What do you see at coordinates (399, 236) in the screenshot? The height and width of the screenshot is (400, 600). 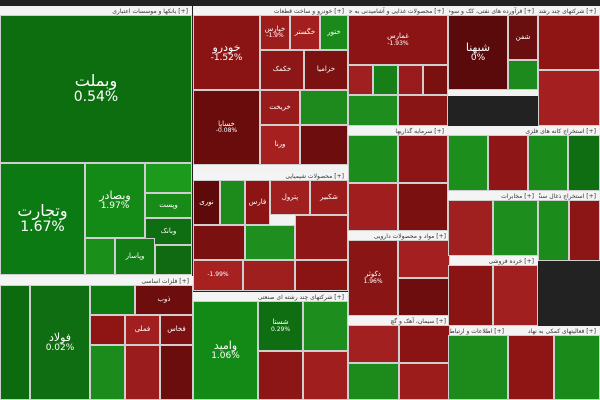 I see `sector-header: [+] مواد و محصولات دارویی` at bounding box center [399, 236].